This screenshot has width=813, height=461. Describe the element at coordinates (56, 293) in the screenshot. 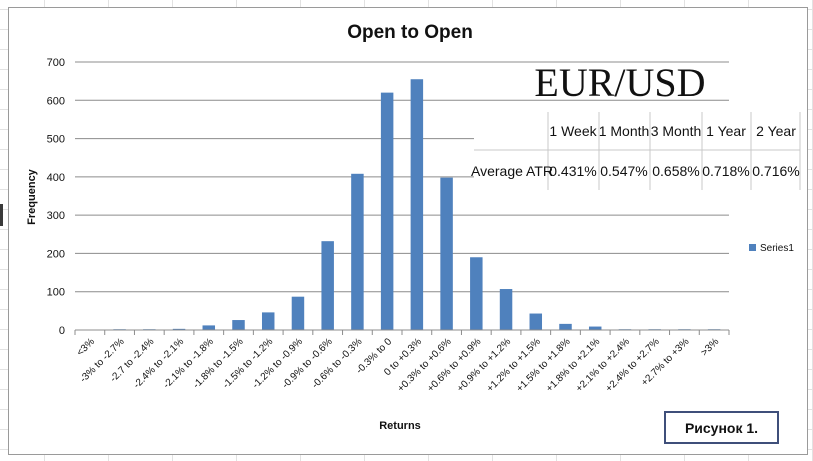

I see `y-tick-label: 100` at that location.